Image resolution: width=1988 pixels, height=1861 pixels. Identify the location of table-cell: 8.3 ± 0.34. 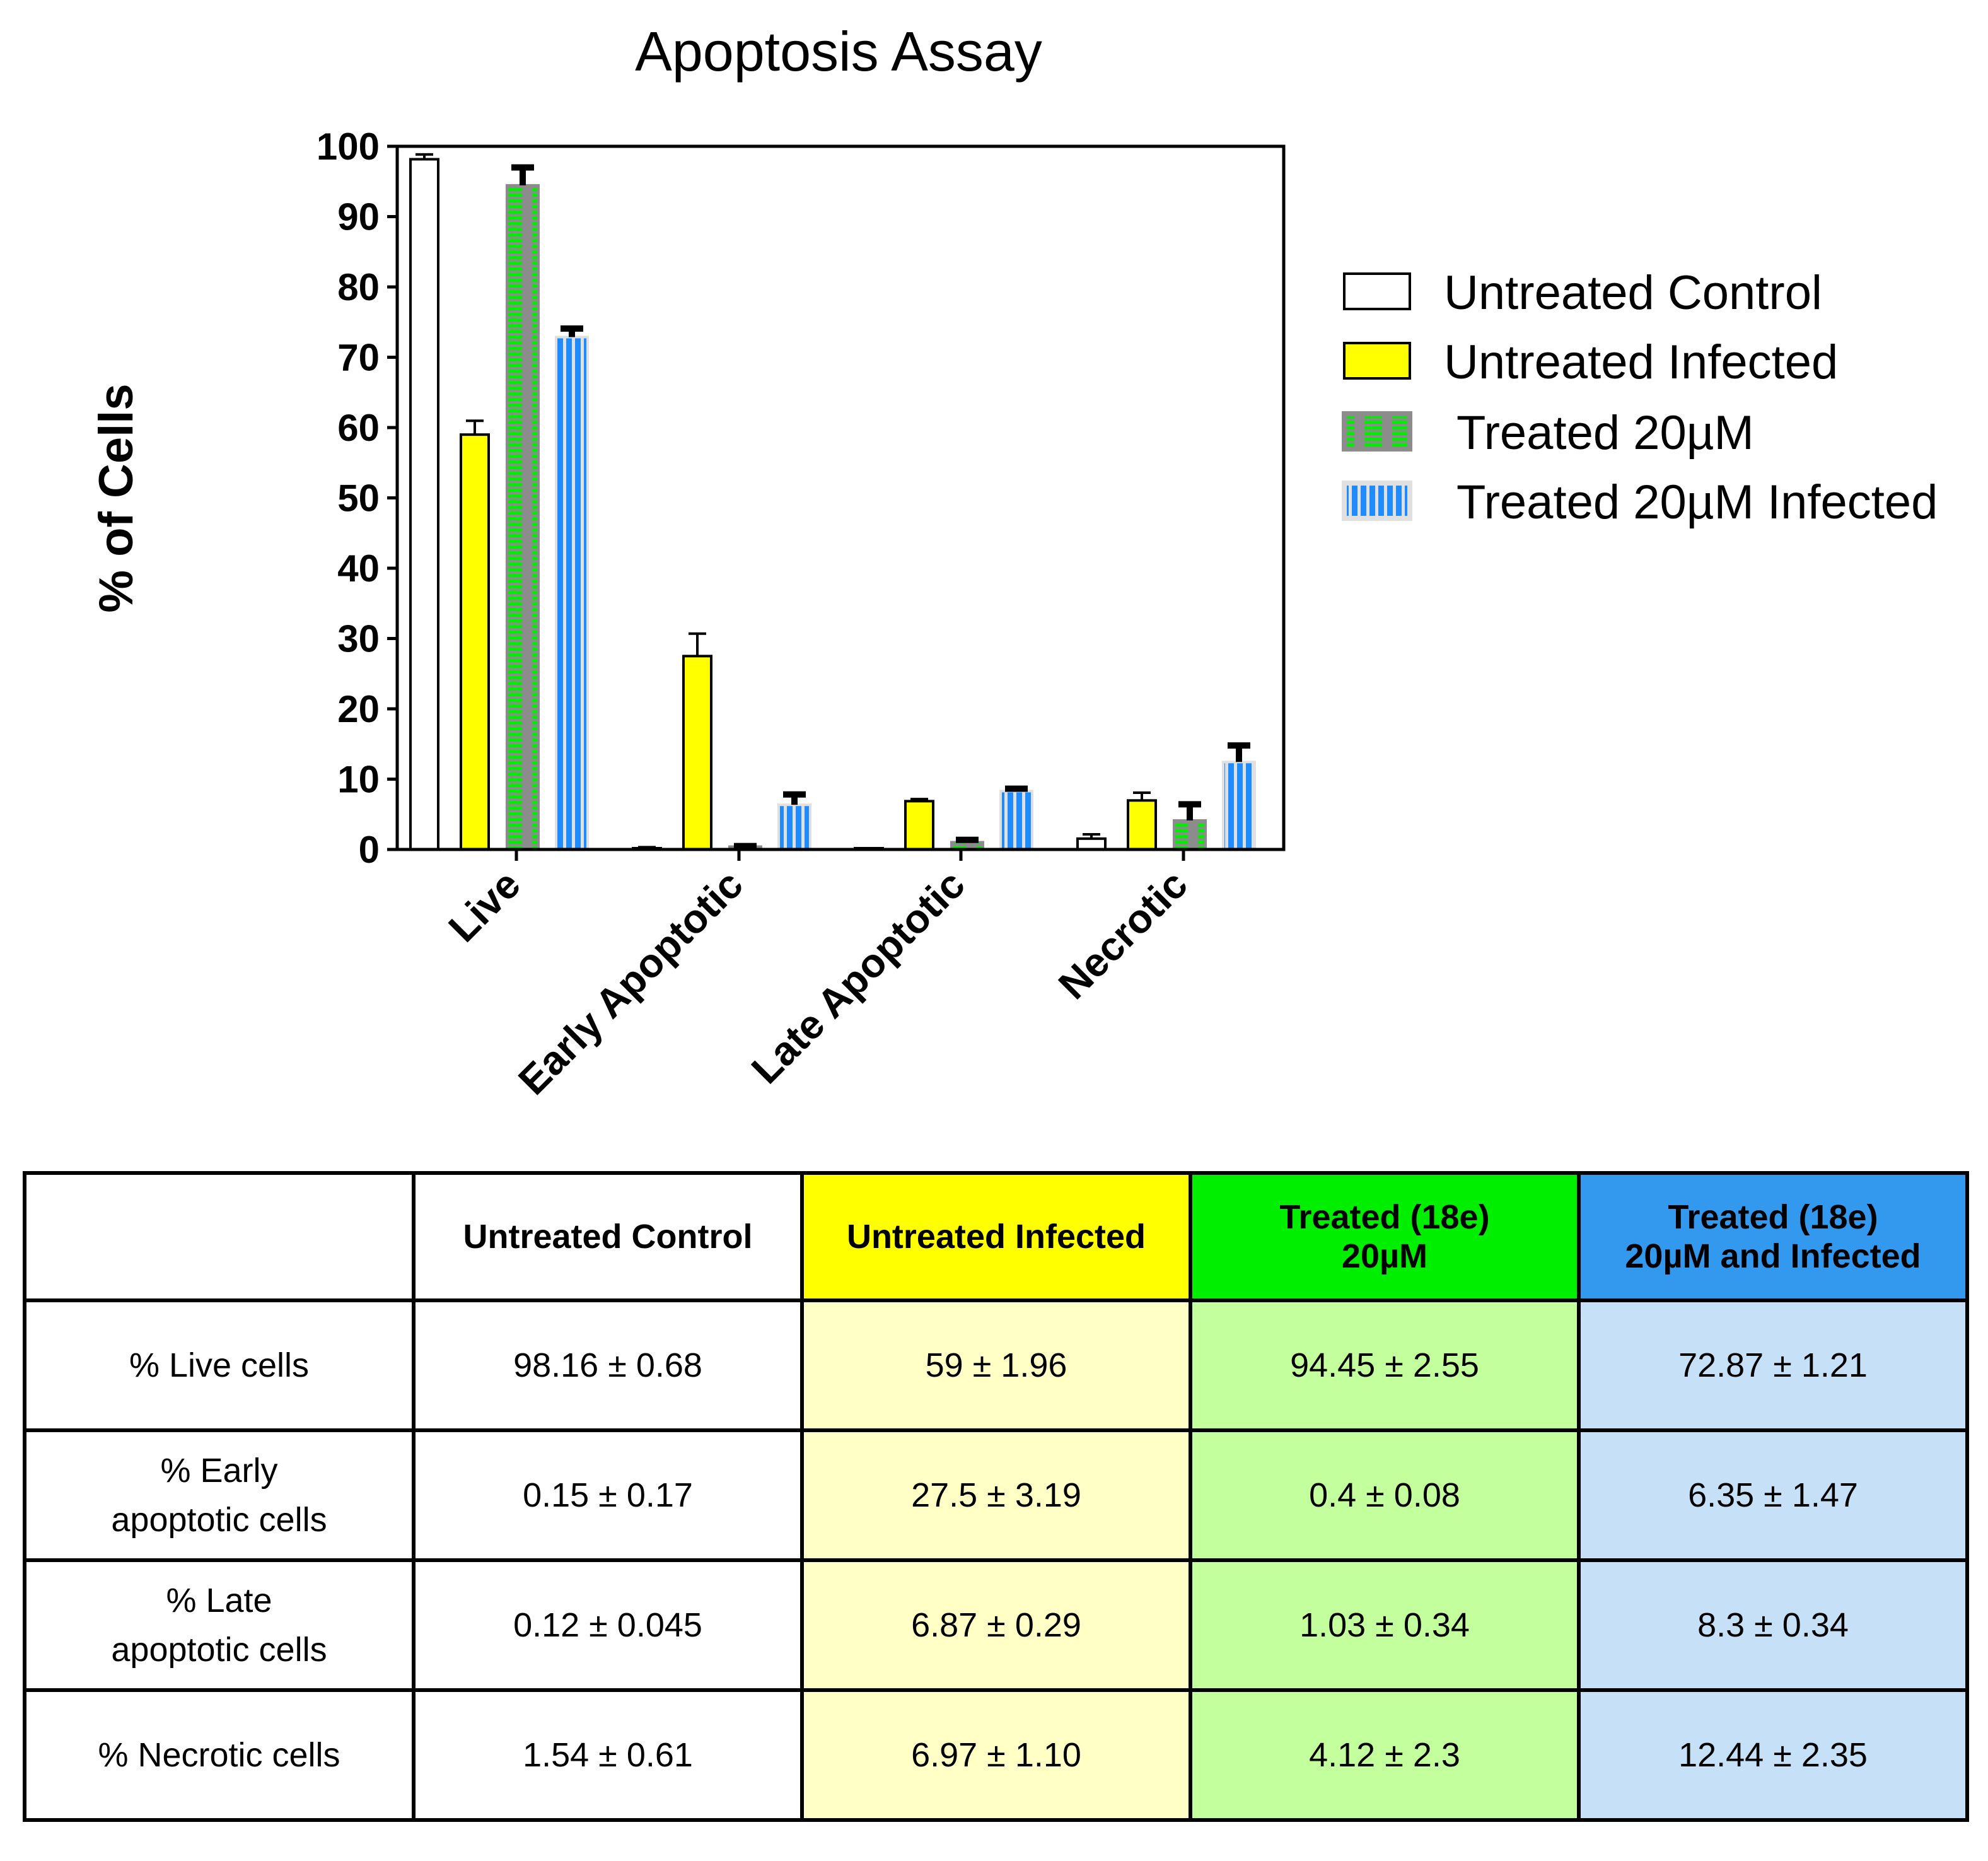
(1773, 1625).